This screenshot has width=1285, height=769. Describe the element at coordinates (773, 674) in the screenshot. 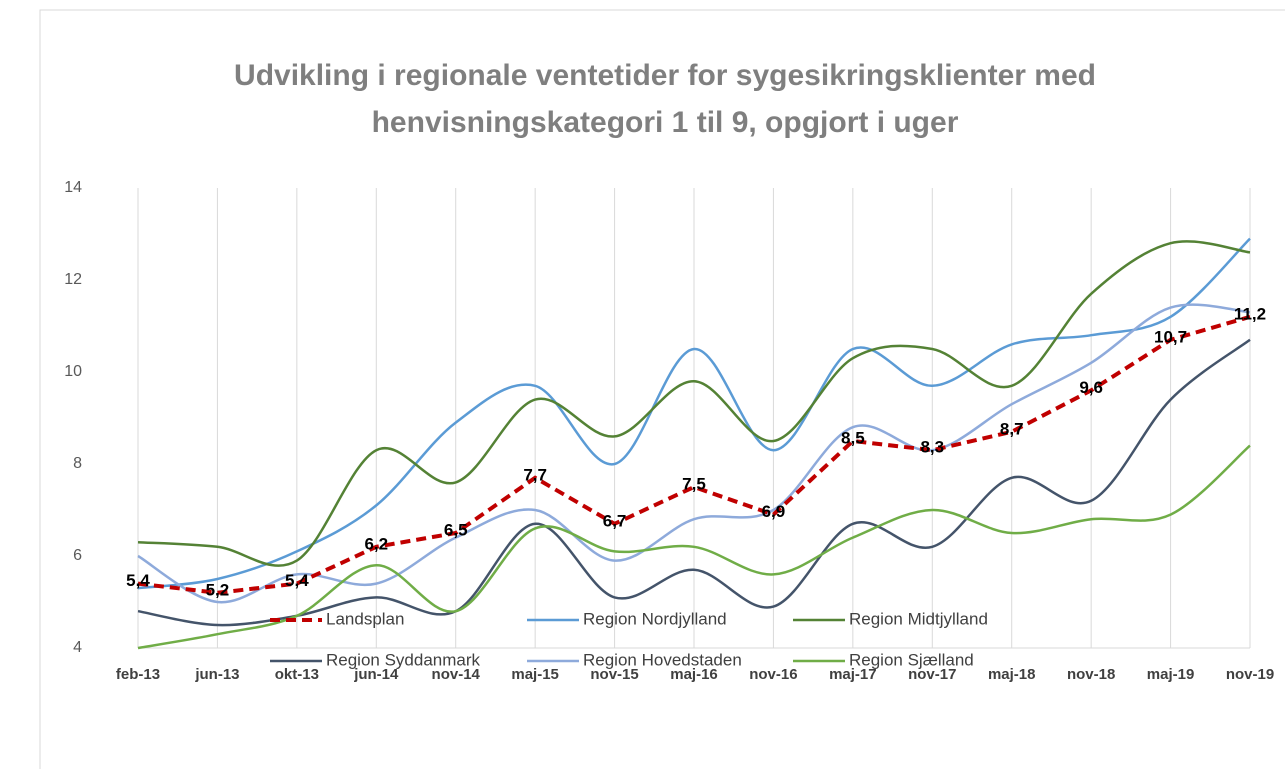

I see `x-tick-label: nov-16` at that location.